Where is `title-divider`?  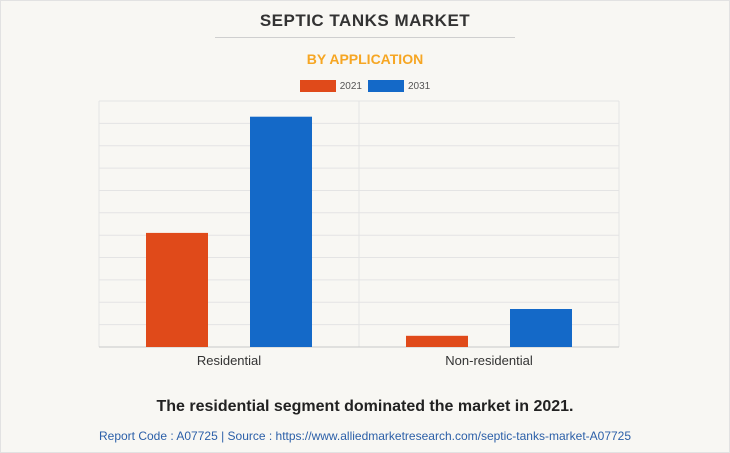
title-divider is located at coordinates (365, 37).